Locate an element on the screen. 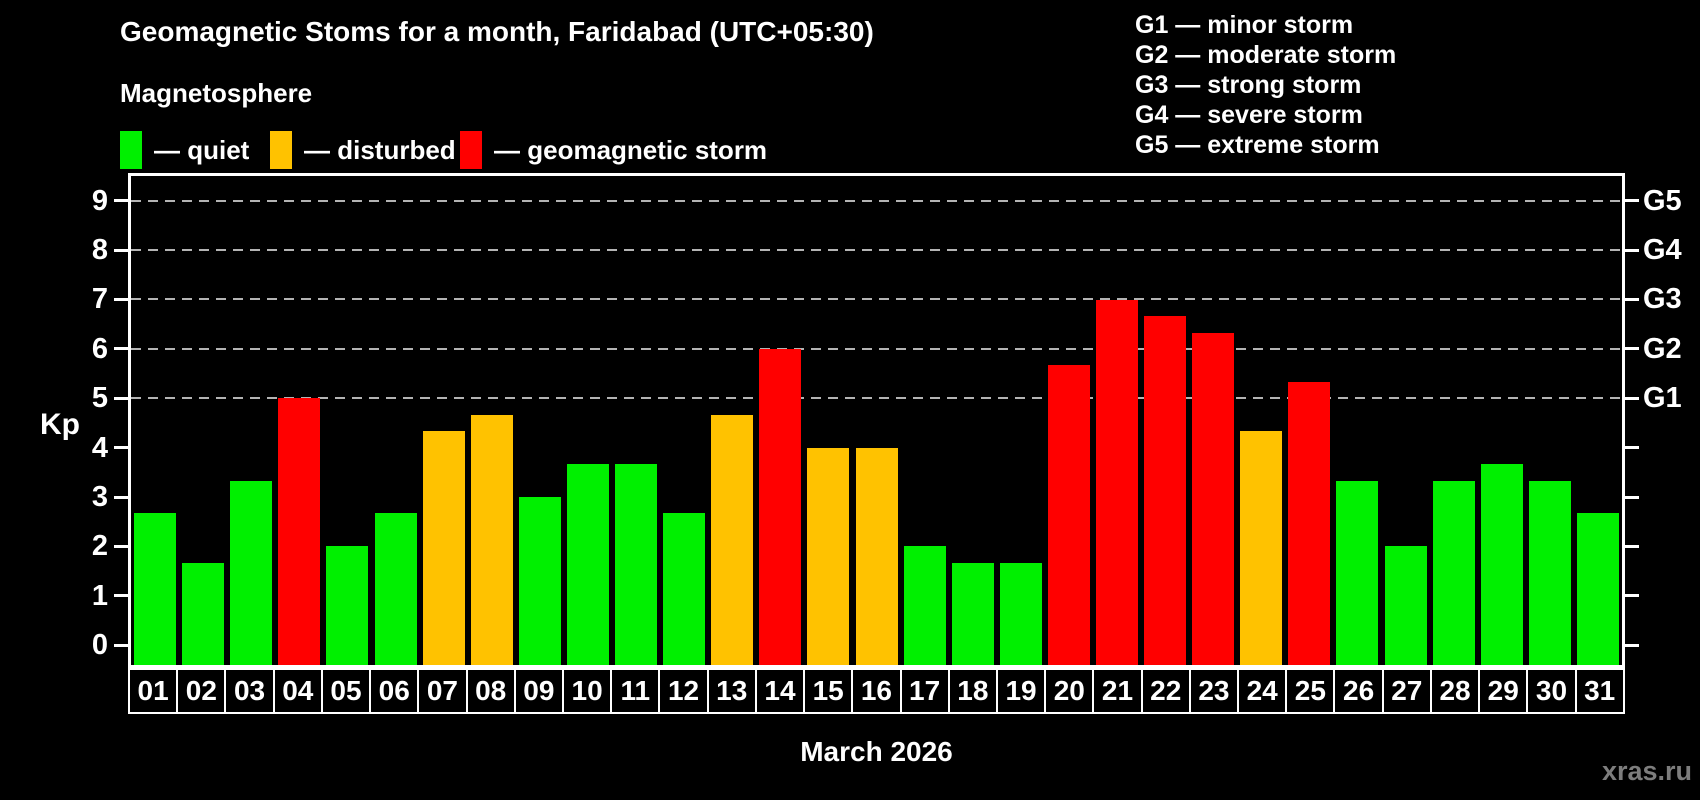 The height and width of the screenshot is (800, 1700). day-label-21: 21 is located at coordinates (1117, 691).